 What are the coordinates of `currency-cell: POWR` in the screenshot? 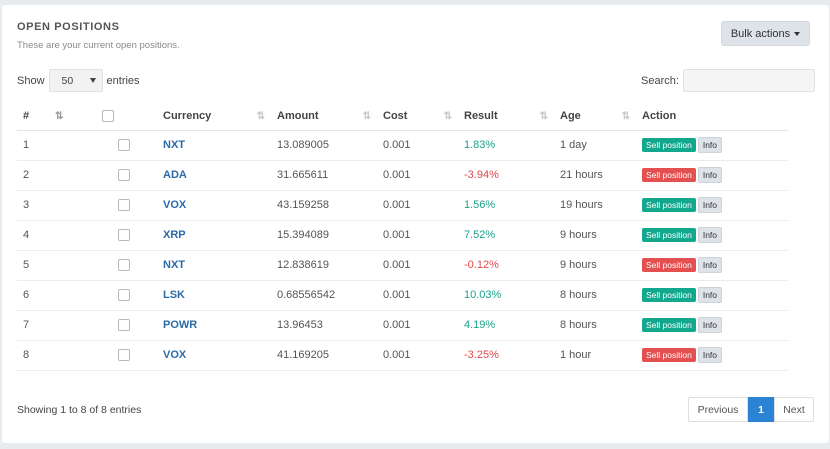 It's located at (214, 325).